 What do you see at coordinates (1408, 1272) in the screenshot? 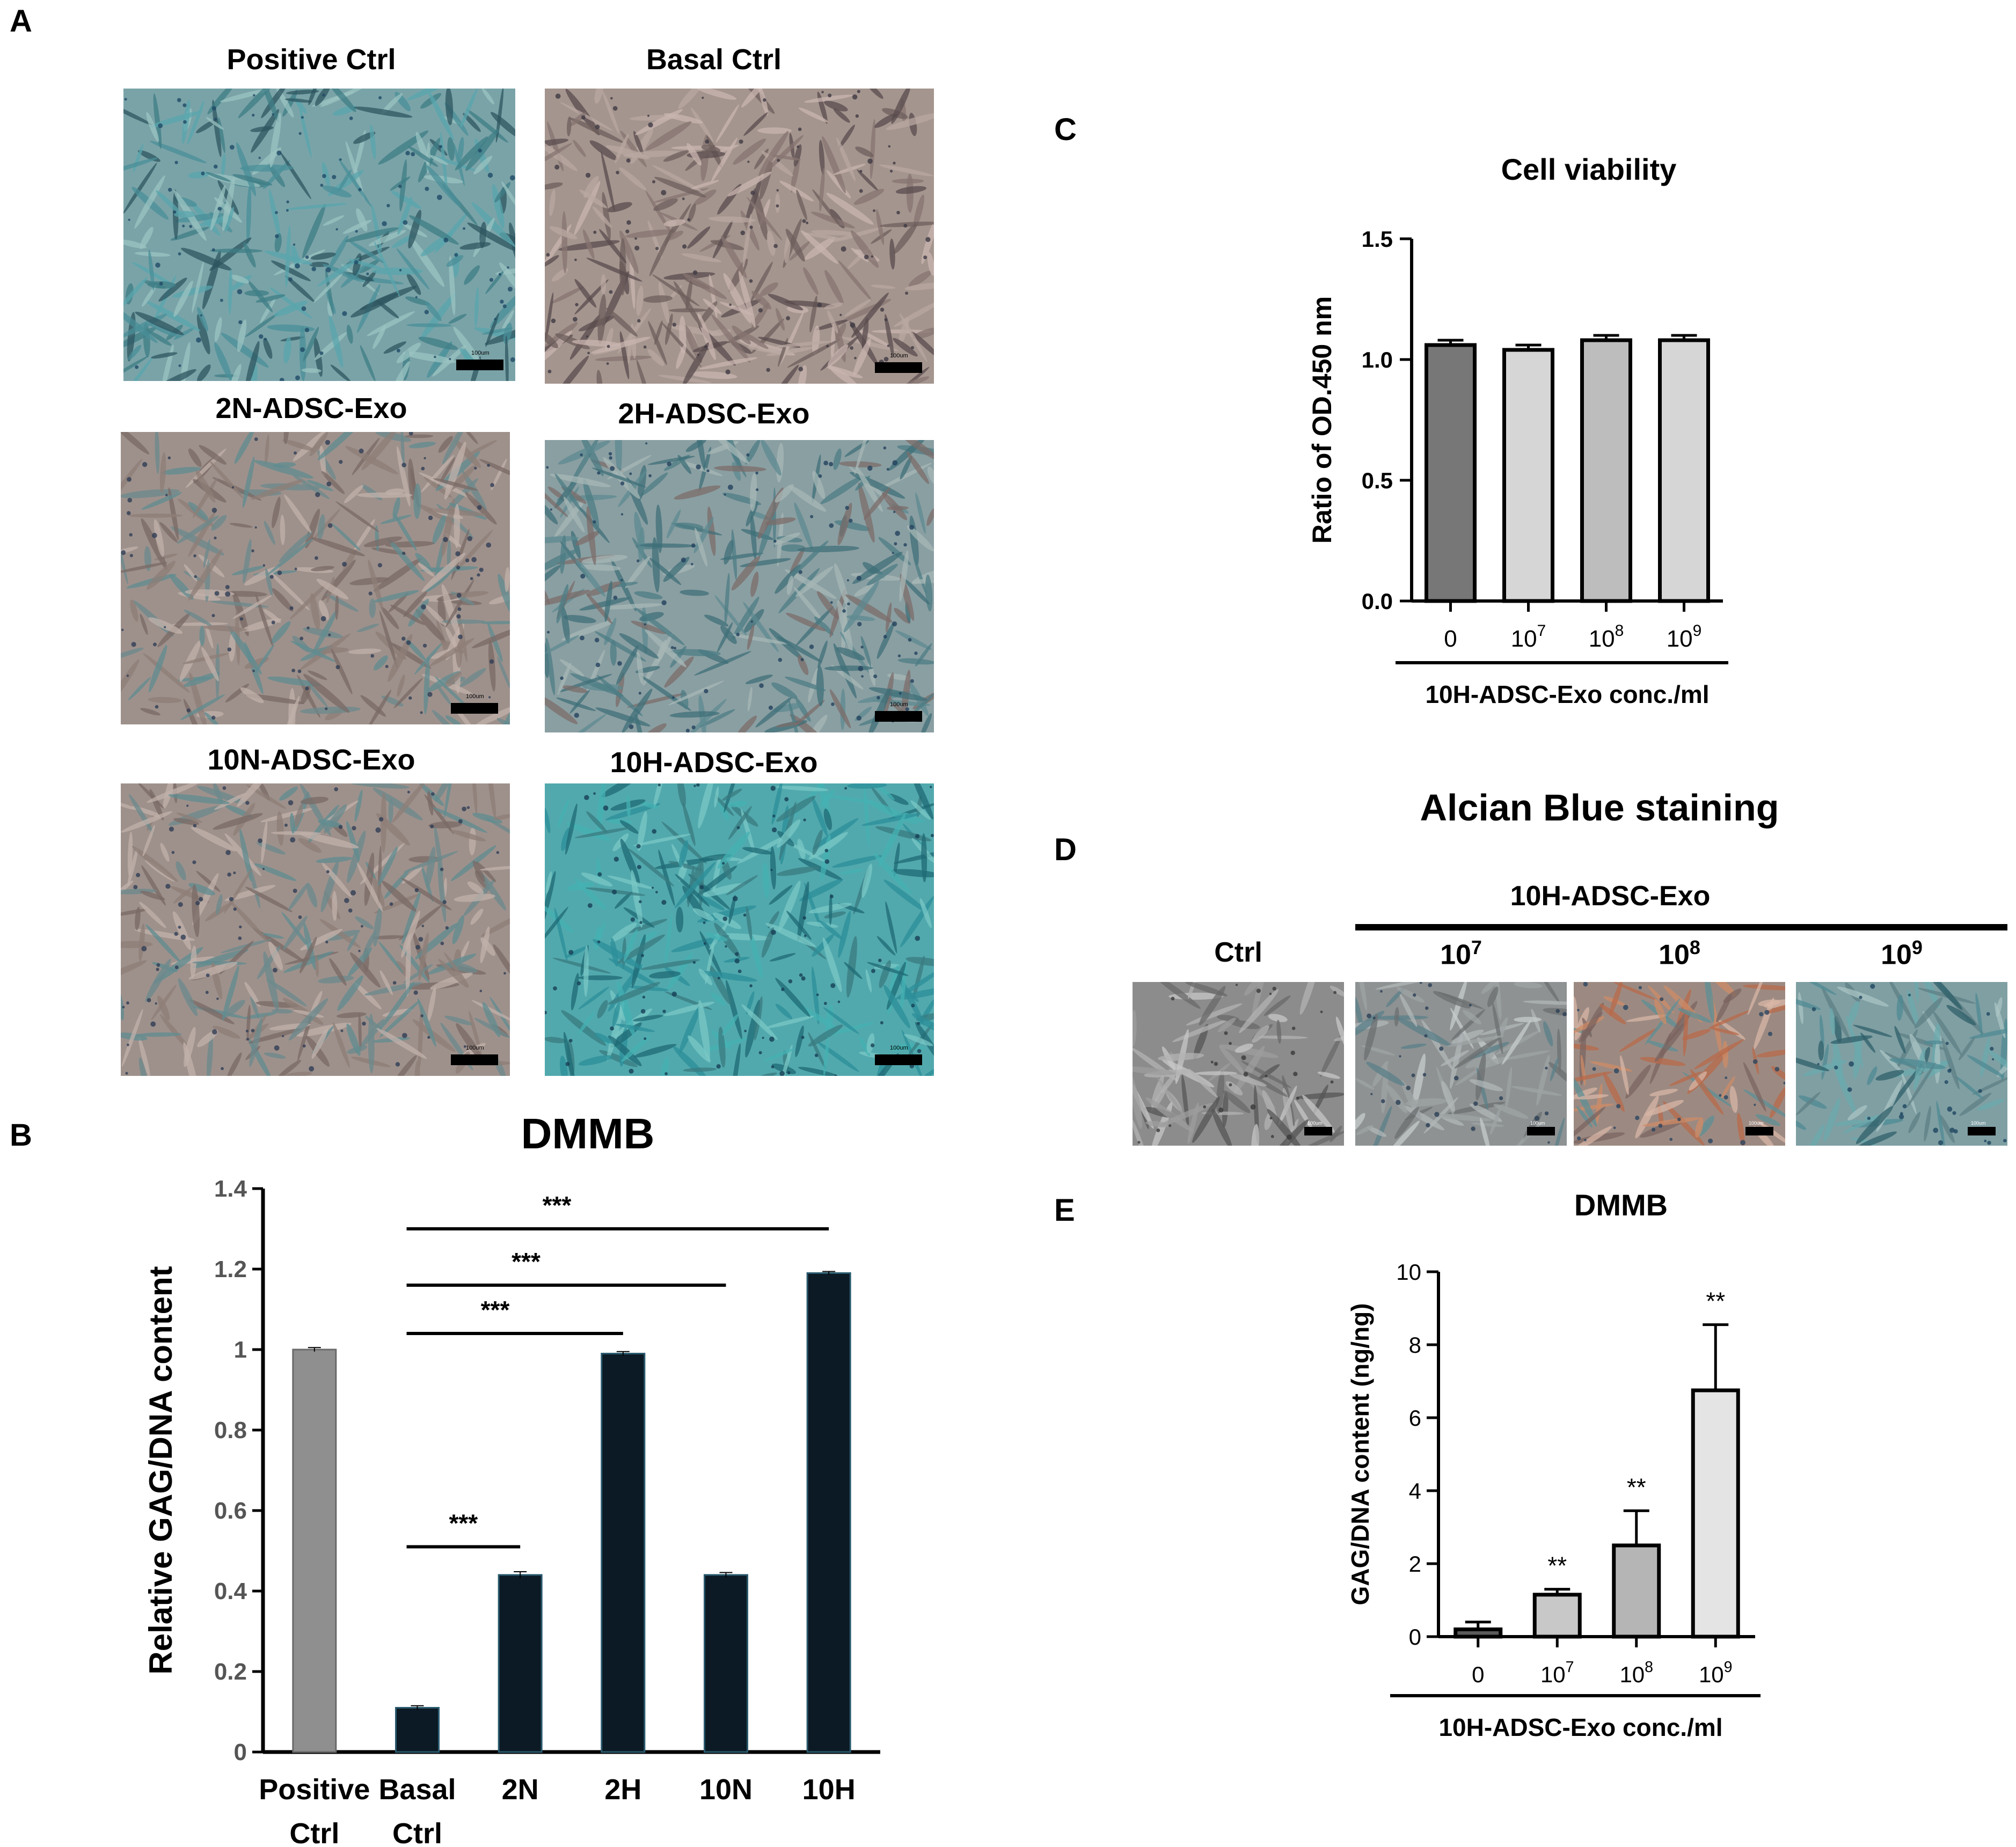
I see `y-tick-label: 10` at bounding box center [1408, 1272].